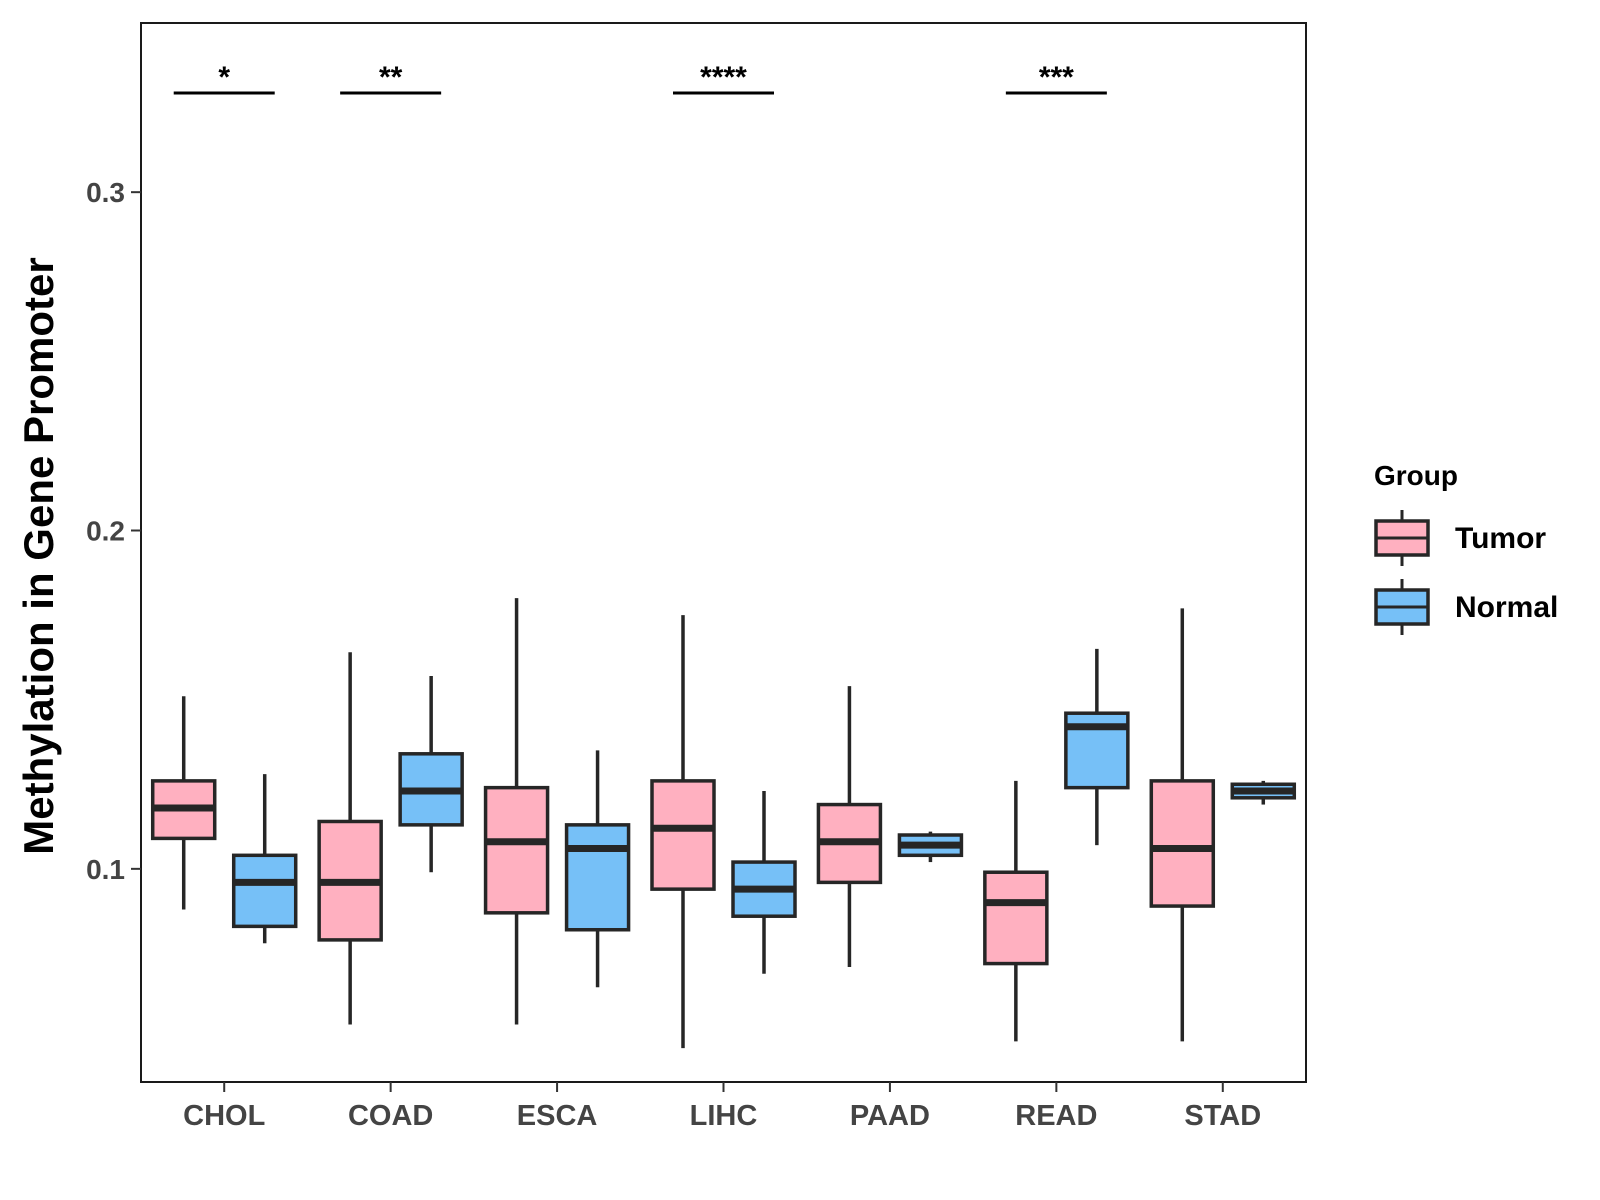 The width and height of the screenshot is (1600, 1200). I want to click on box-esca-normal, so click(597, 869).